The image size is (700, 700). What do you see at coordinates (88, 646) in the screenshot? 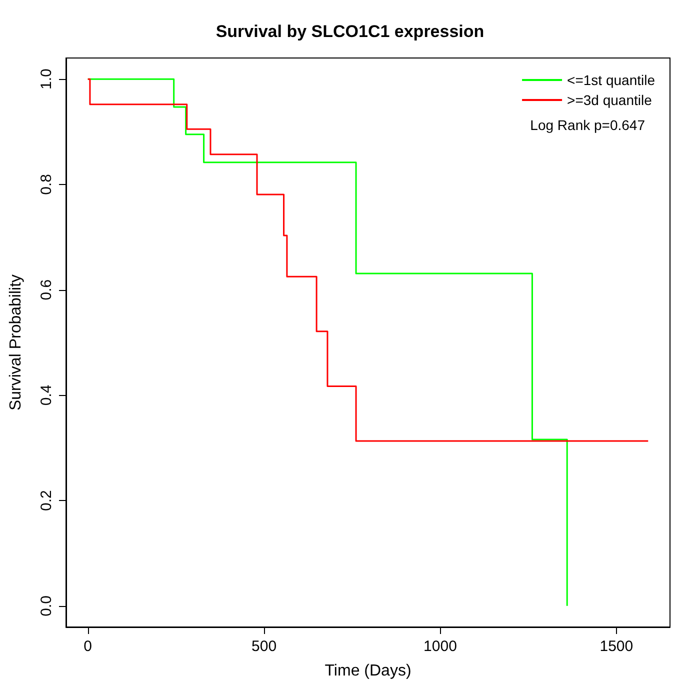
I see `x-tick-label: 0` at bounding box center [88, 646].